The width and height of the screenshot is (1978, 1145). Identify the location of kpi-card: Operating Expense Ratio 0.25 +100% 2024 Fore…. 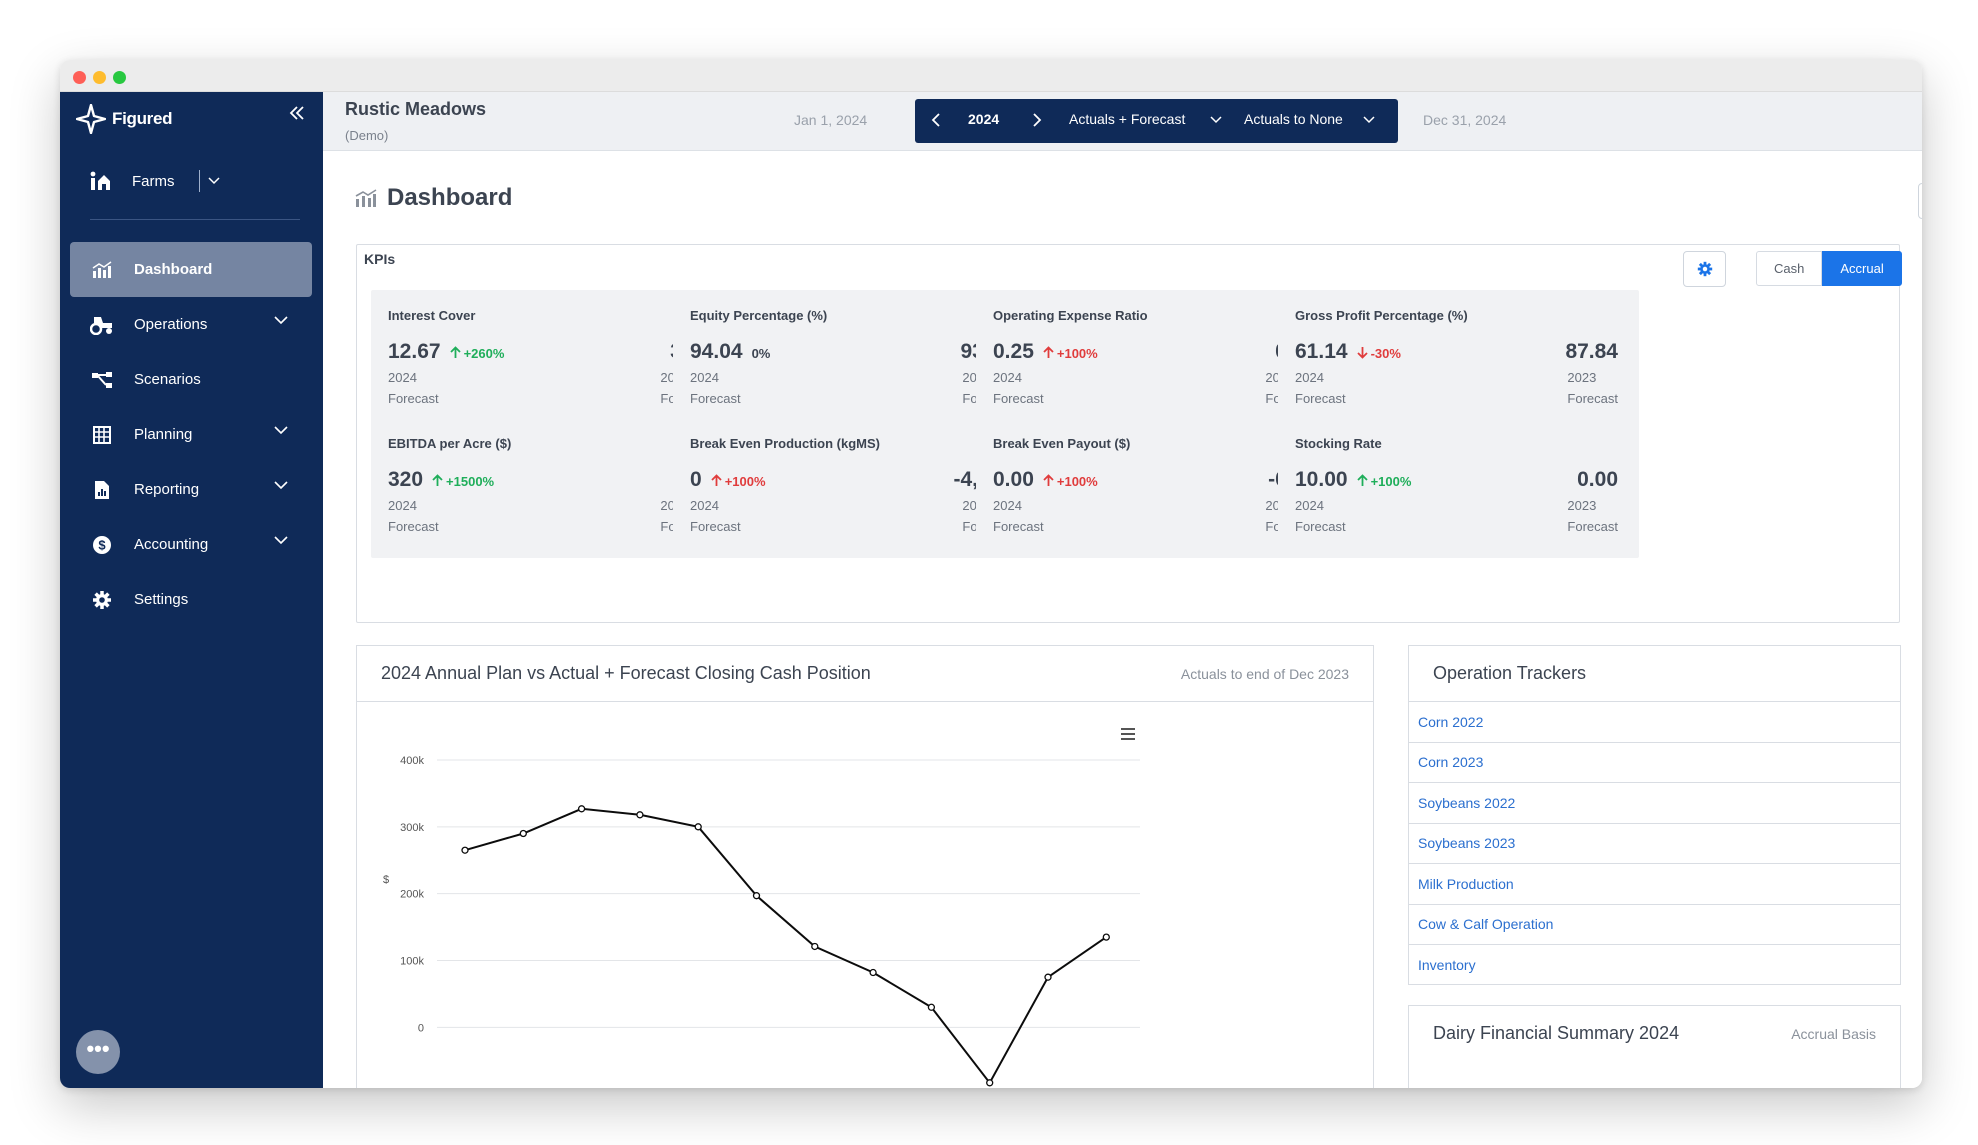
(1156, 360).